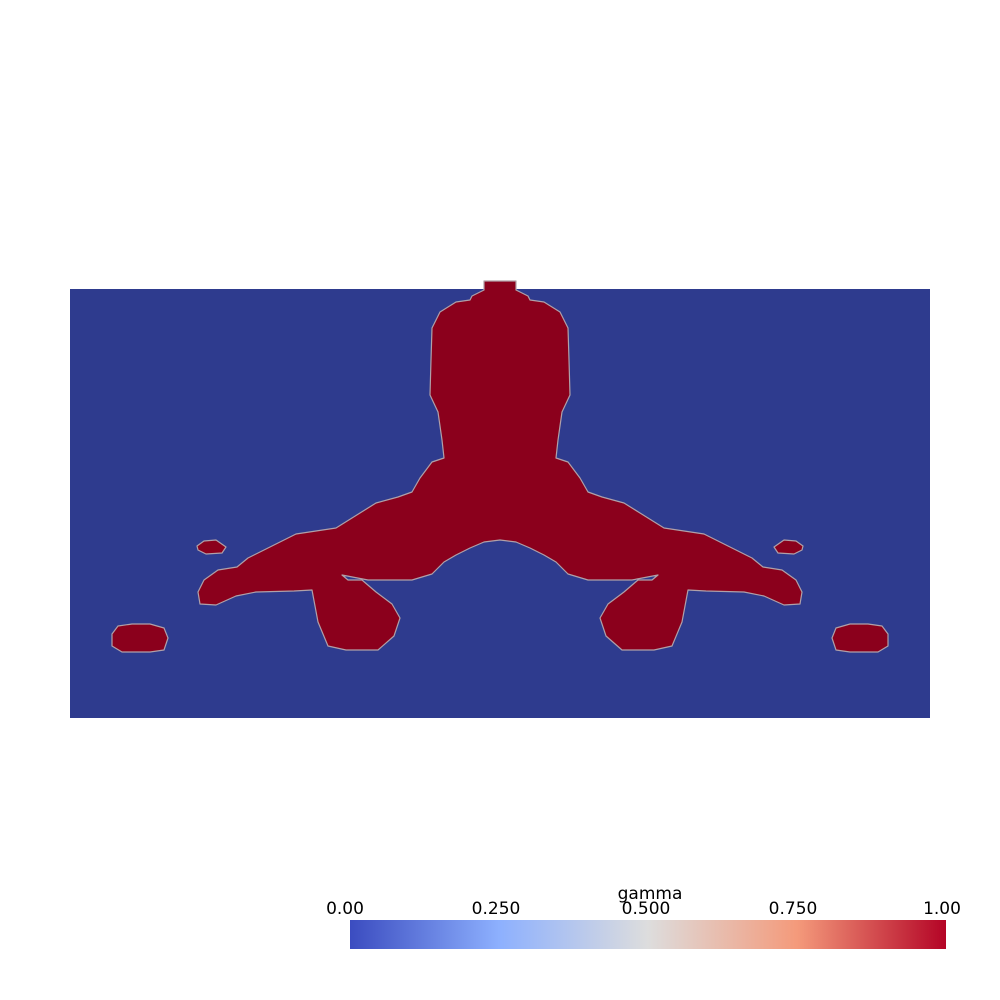 This screenshot has width=1000, height=1000. Describe the element at coordinates (860, 638) in the screenshot. I see `material-island-right-lower` at that location.